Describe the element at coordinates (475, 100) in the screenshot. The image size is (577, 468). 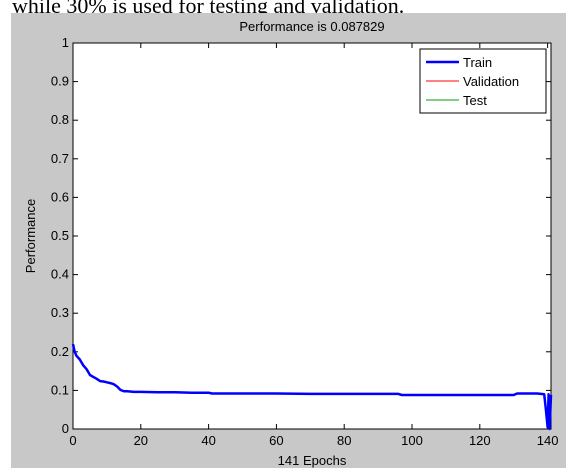
I see `legend-label: Test` at that location.